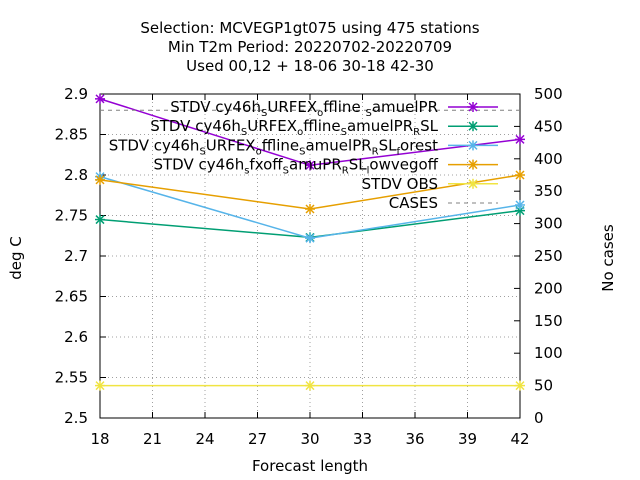  I want to click on y2-tick-label: 250, so click(548, 256).